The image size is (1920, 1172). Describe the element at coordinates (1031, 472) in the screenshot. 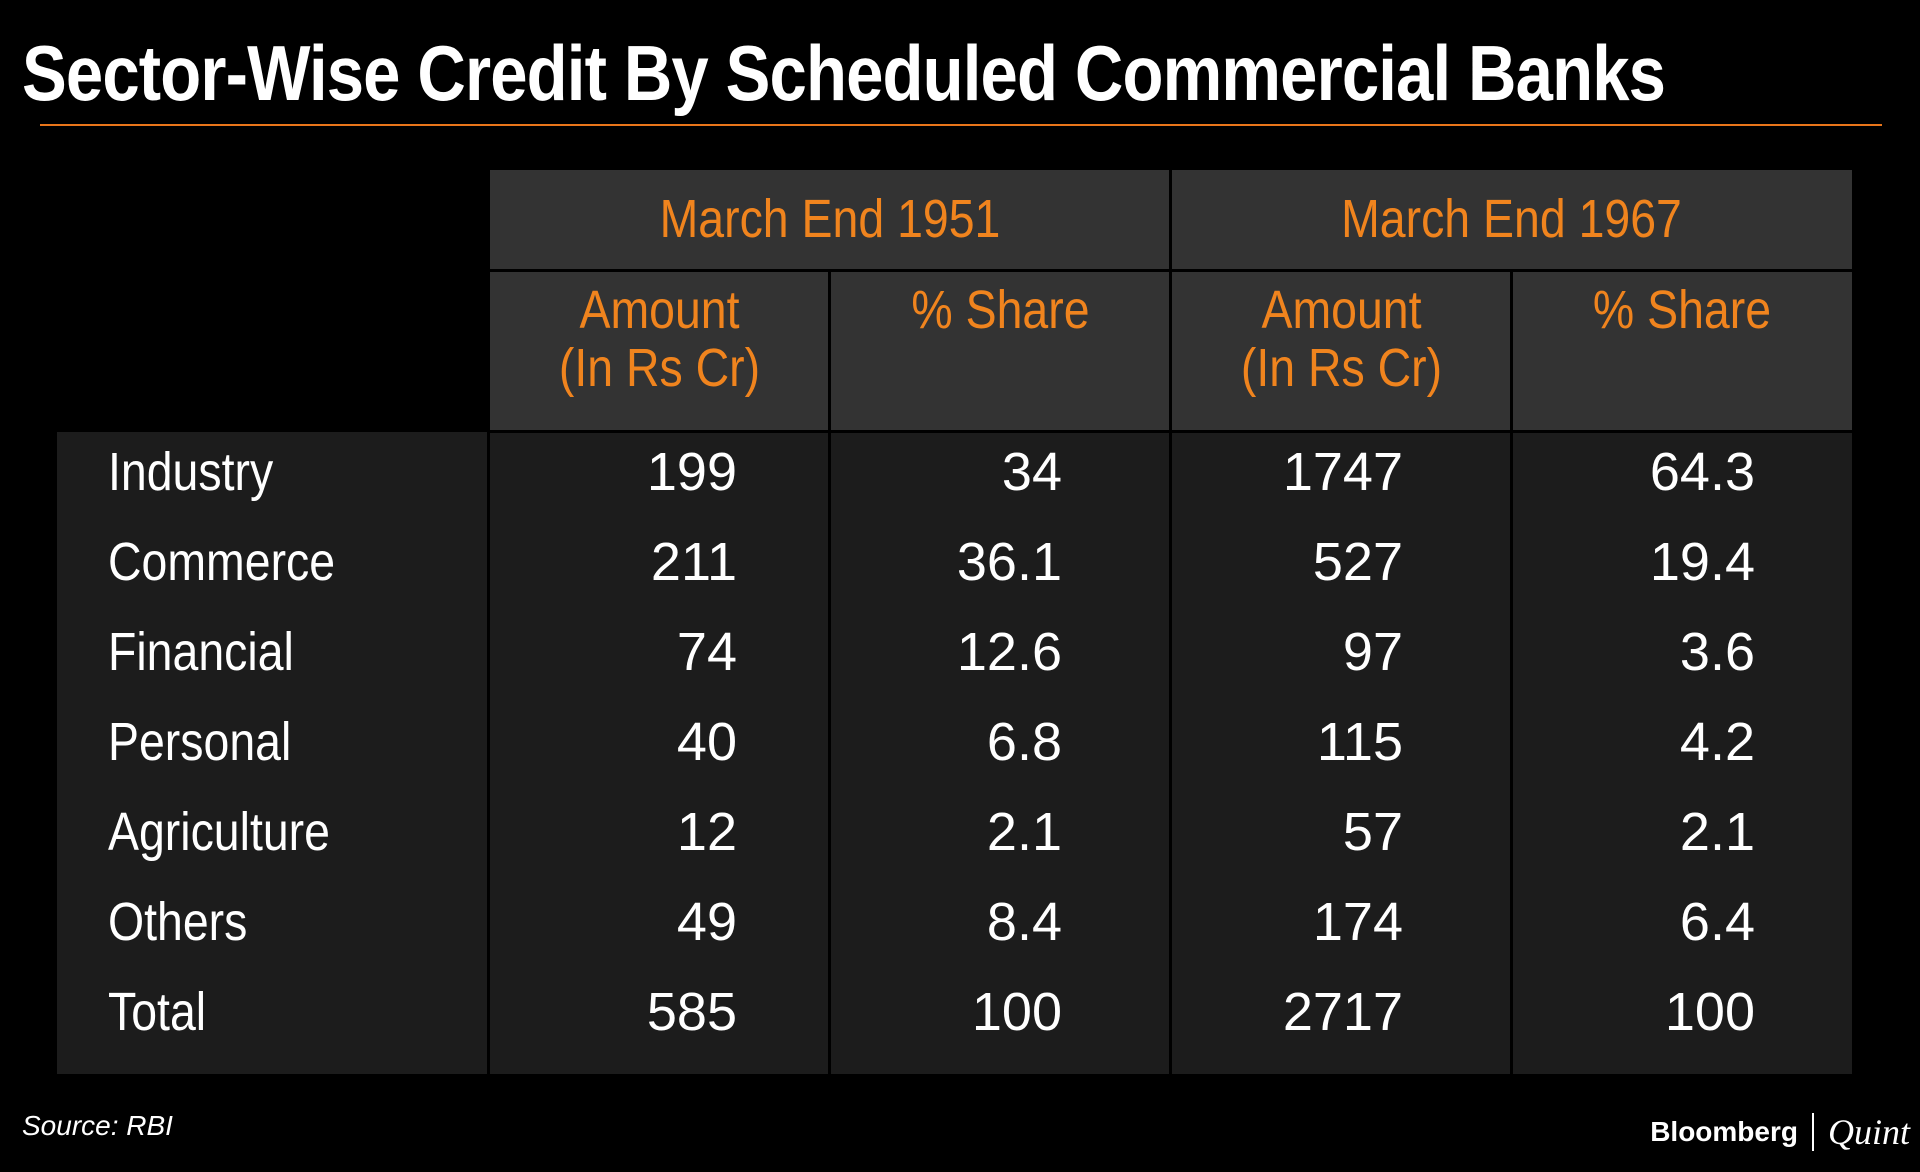

I see `cell-industry-share-1951: 34` at that location.